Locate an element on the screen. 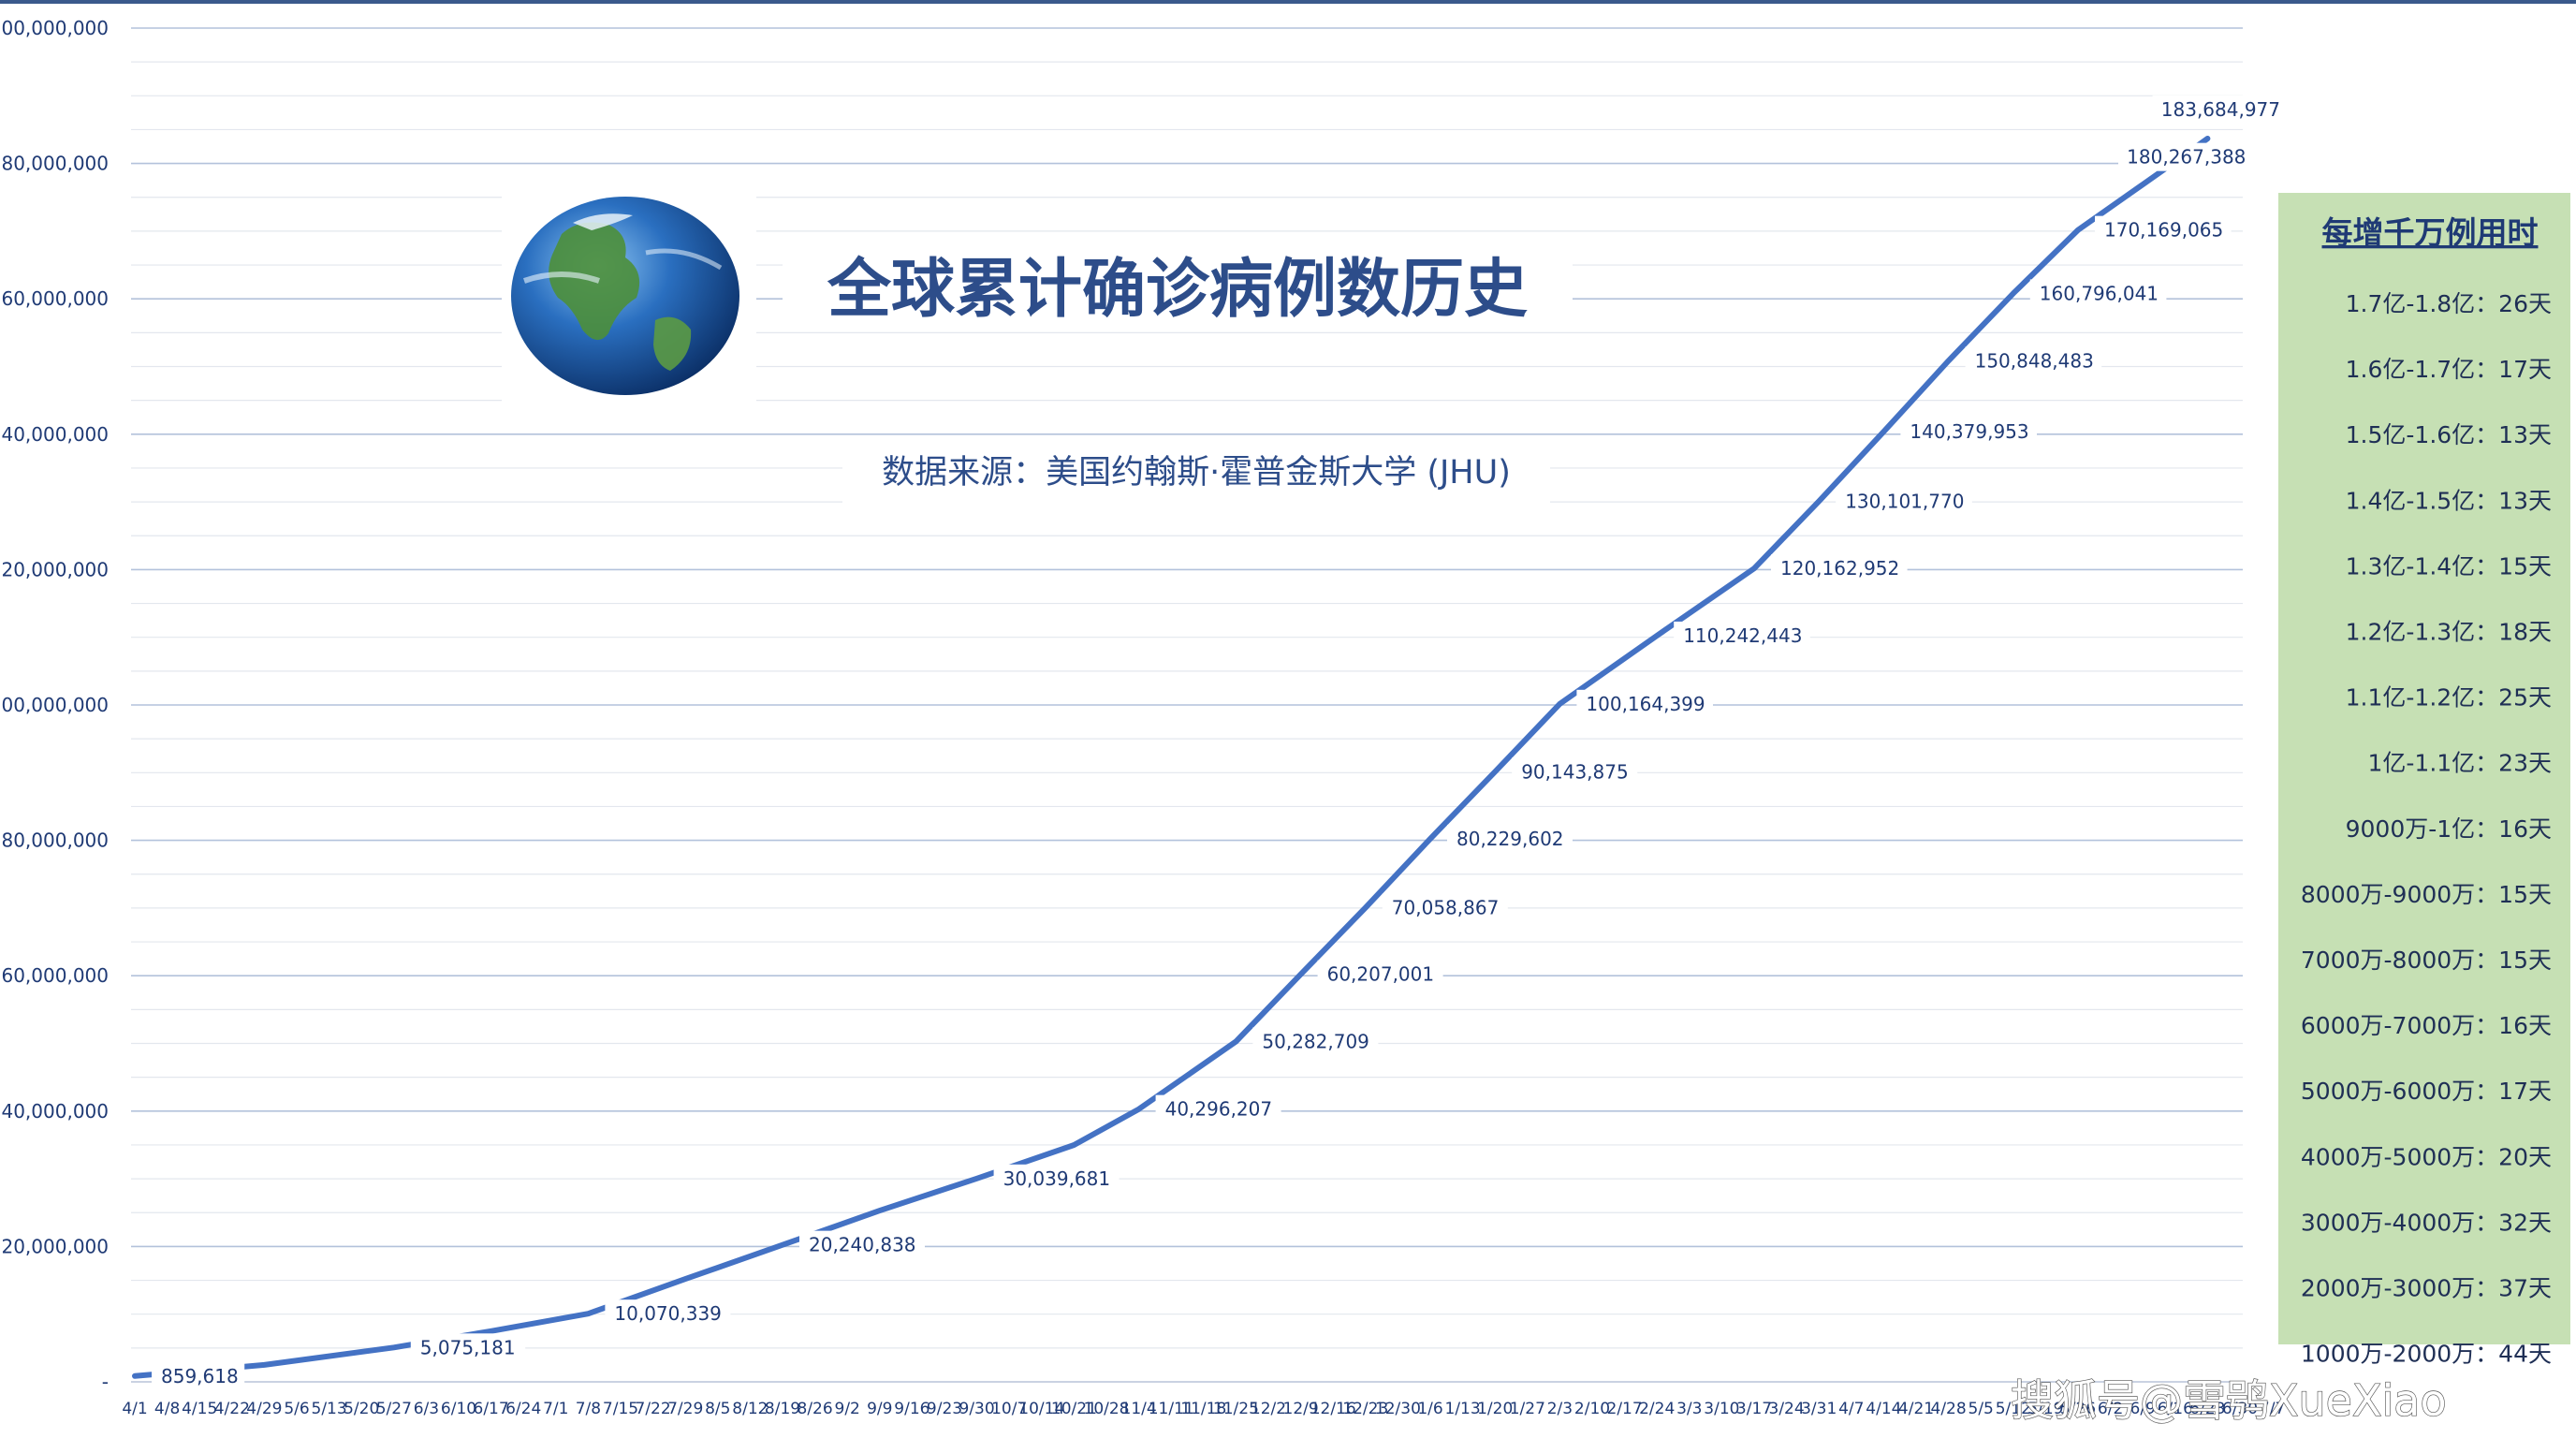 The image size is (2576, 1453). data-label: 140,379,953 is located at coordinates (1969, 432).